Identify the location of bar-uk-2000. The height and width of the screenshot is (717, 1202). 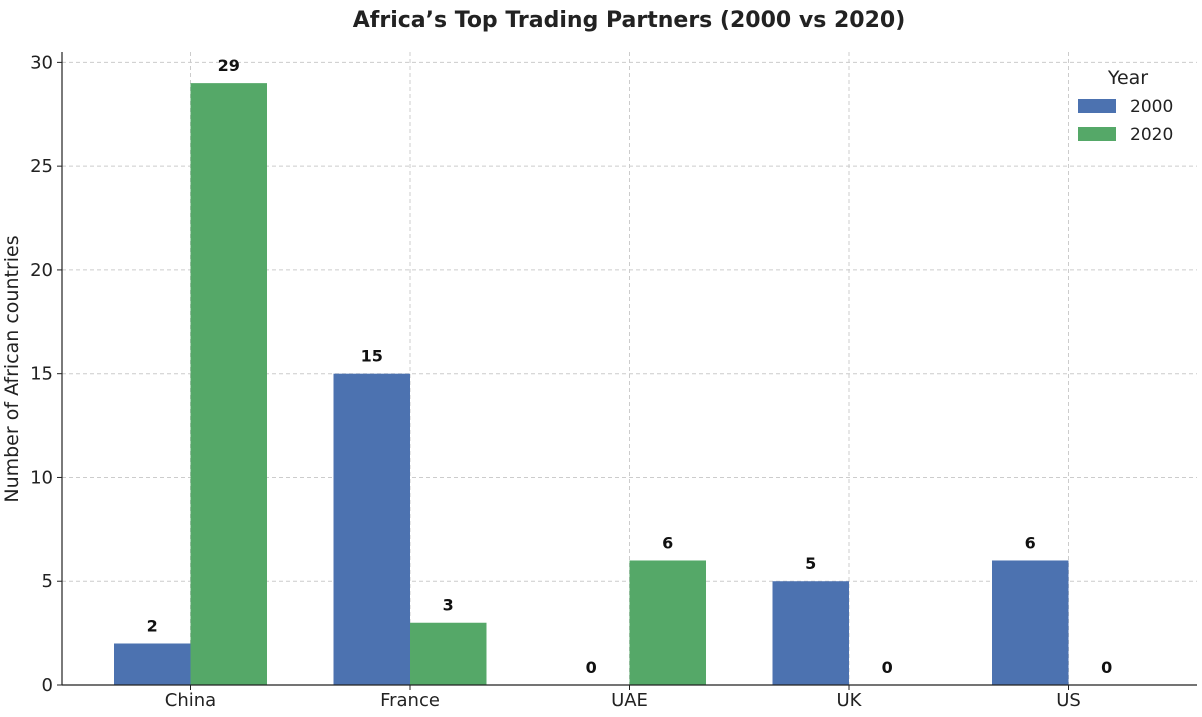
(810, 633).